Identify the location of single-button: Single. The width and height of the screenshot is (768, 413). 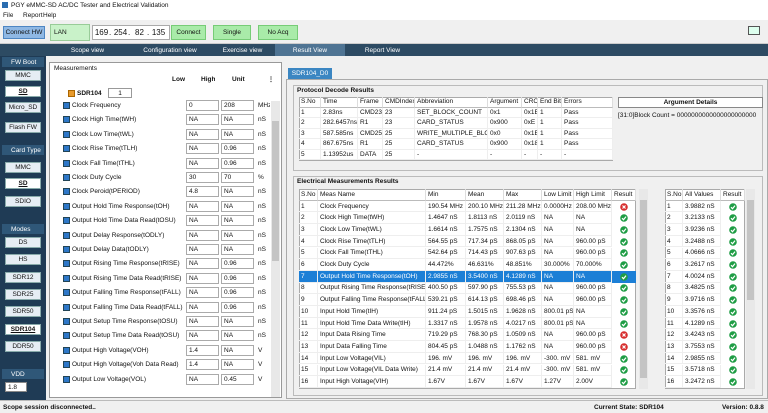
(232, 32).